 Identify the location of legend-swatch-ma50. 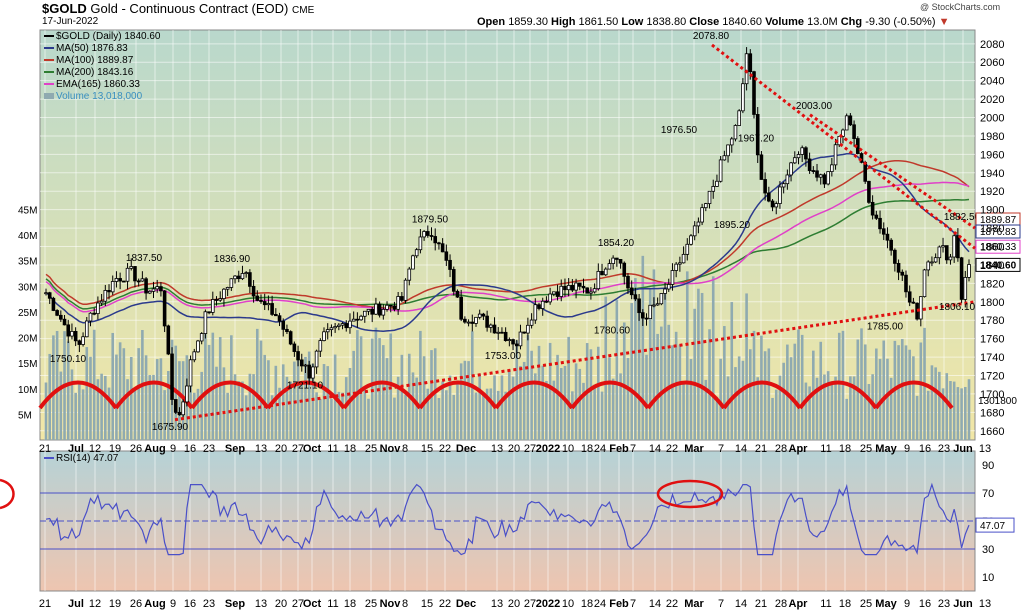
(49, 48).